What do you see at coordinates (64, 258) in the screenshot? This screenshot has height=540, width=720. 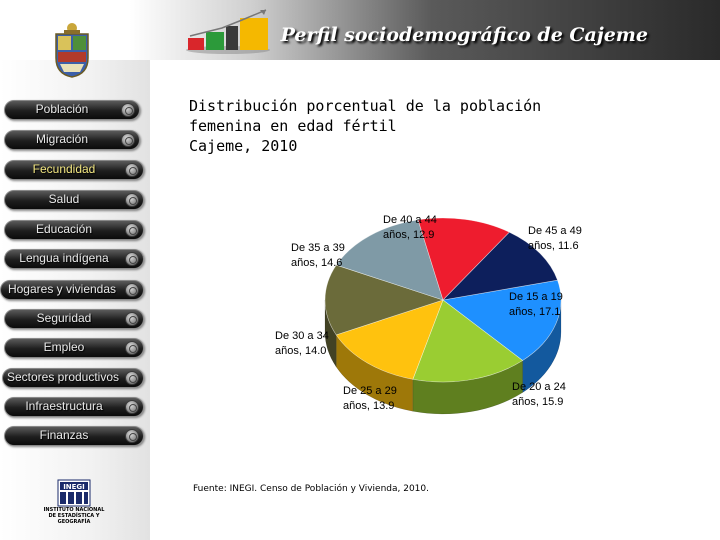 I see `nav-button-label: Lengua indígena` at bounding box center [64, 258].